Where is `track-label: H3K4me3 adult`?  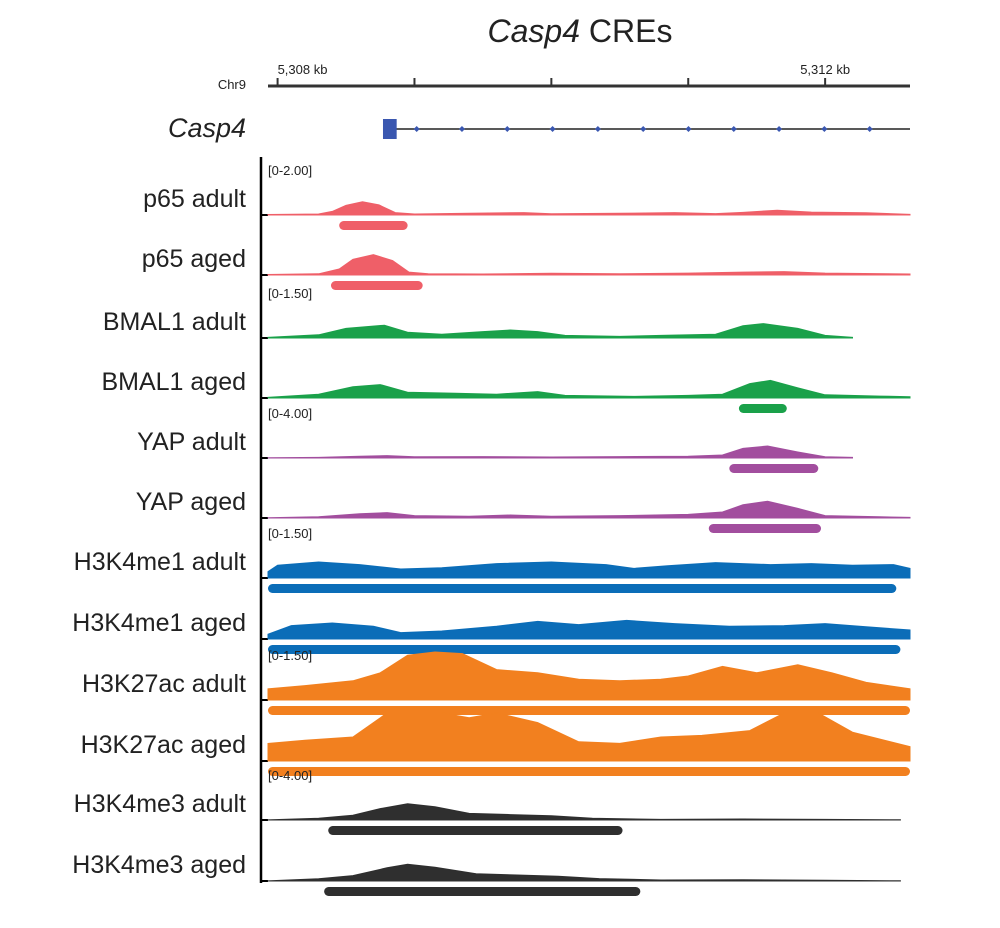
track-label: H3K4me3 adult is located at coordinates (160, 804).